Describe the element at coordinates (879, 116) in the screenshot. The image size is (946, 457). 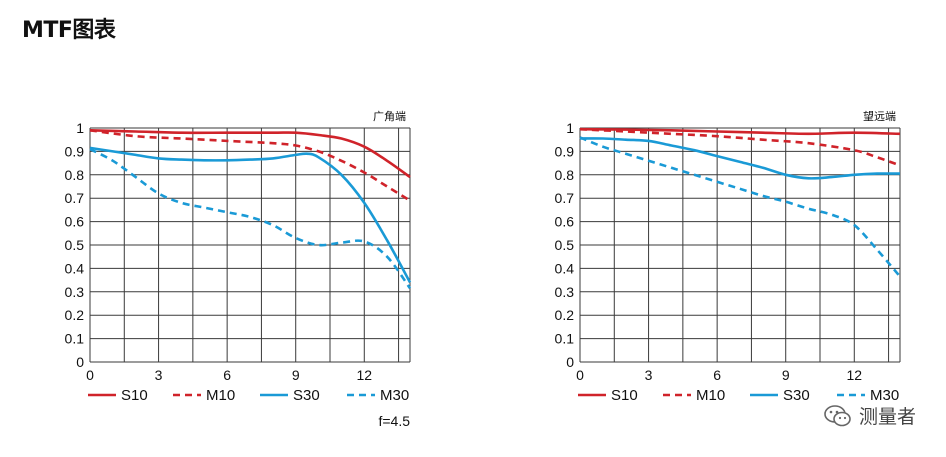
I see `corner-label: 望远端` at that location.